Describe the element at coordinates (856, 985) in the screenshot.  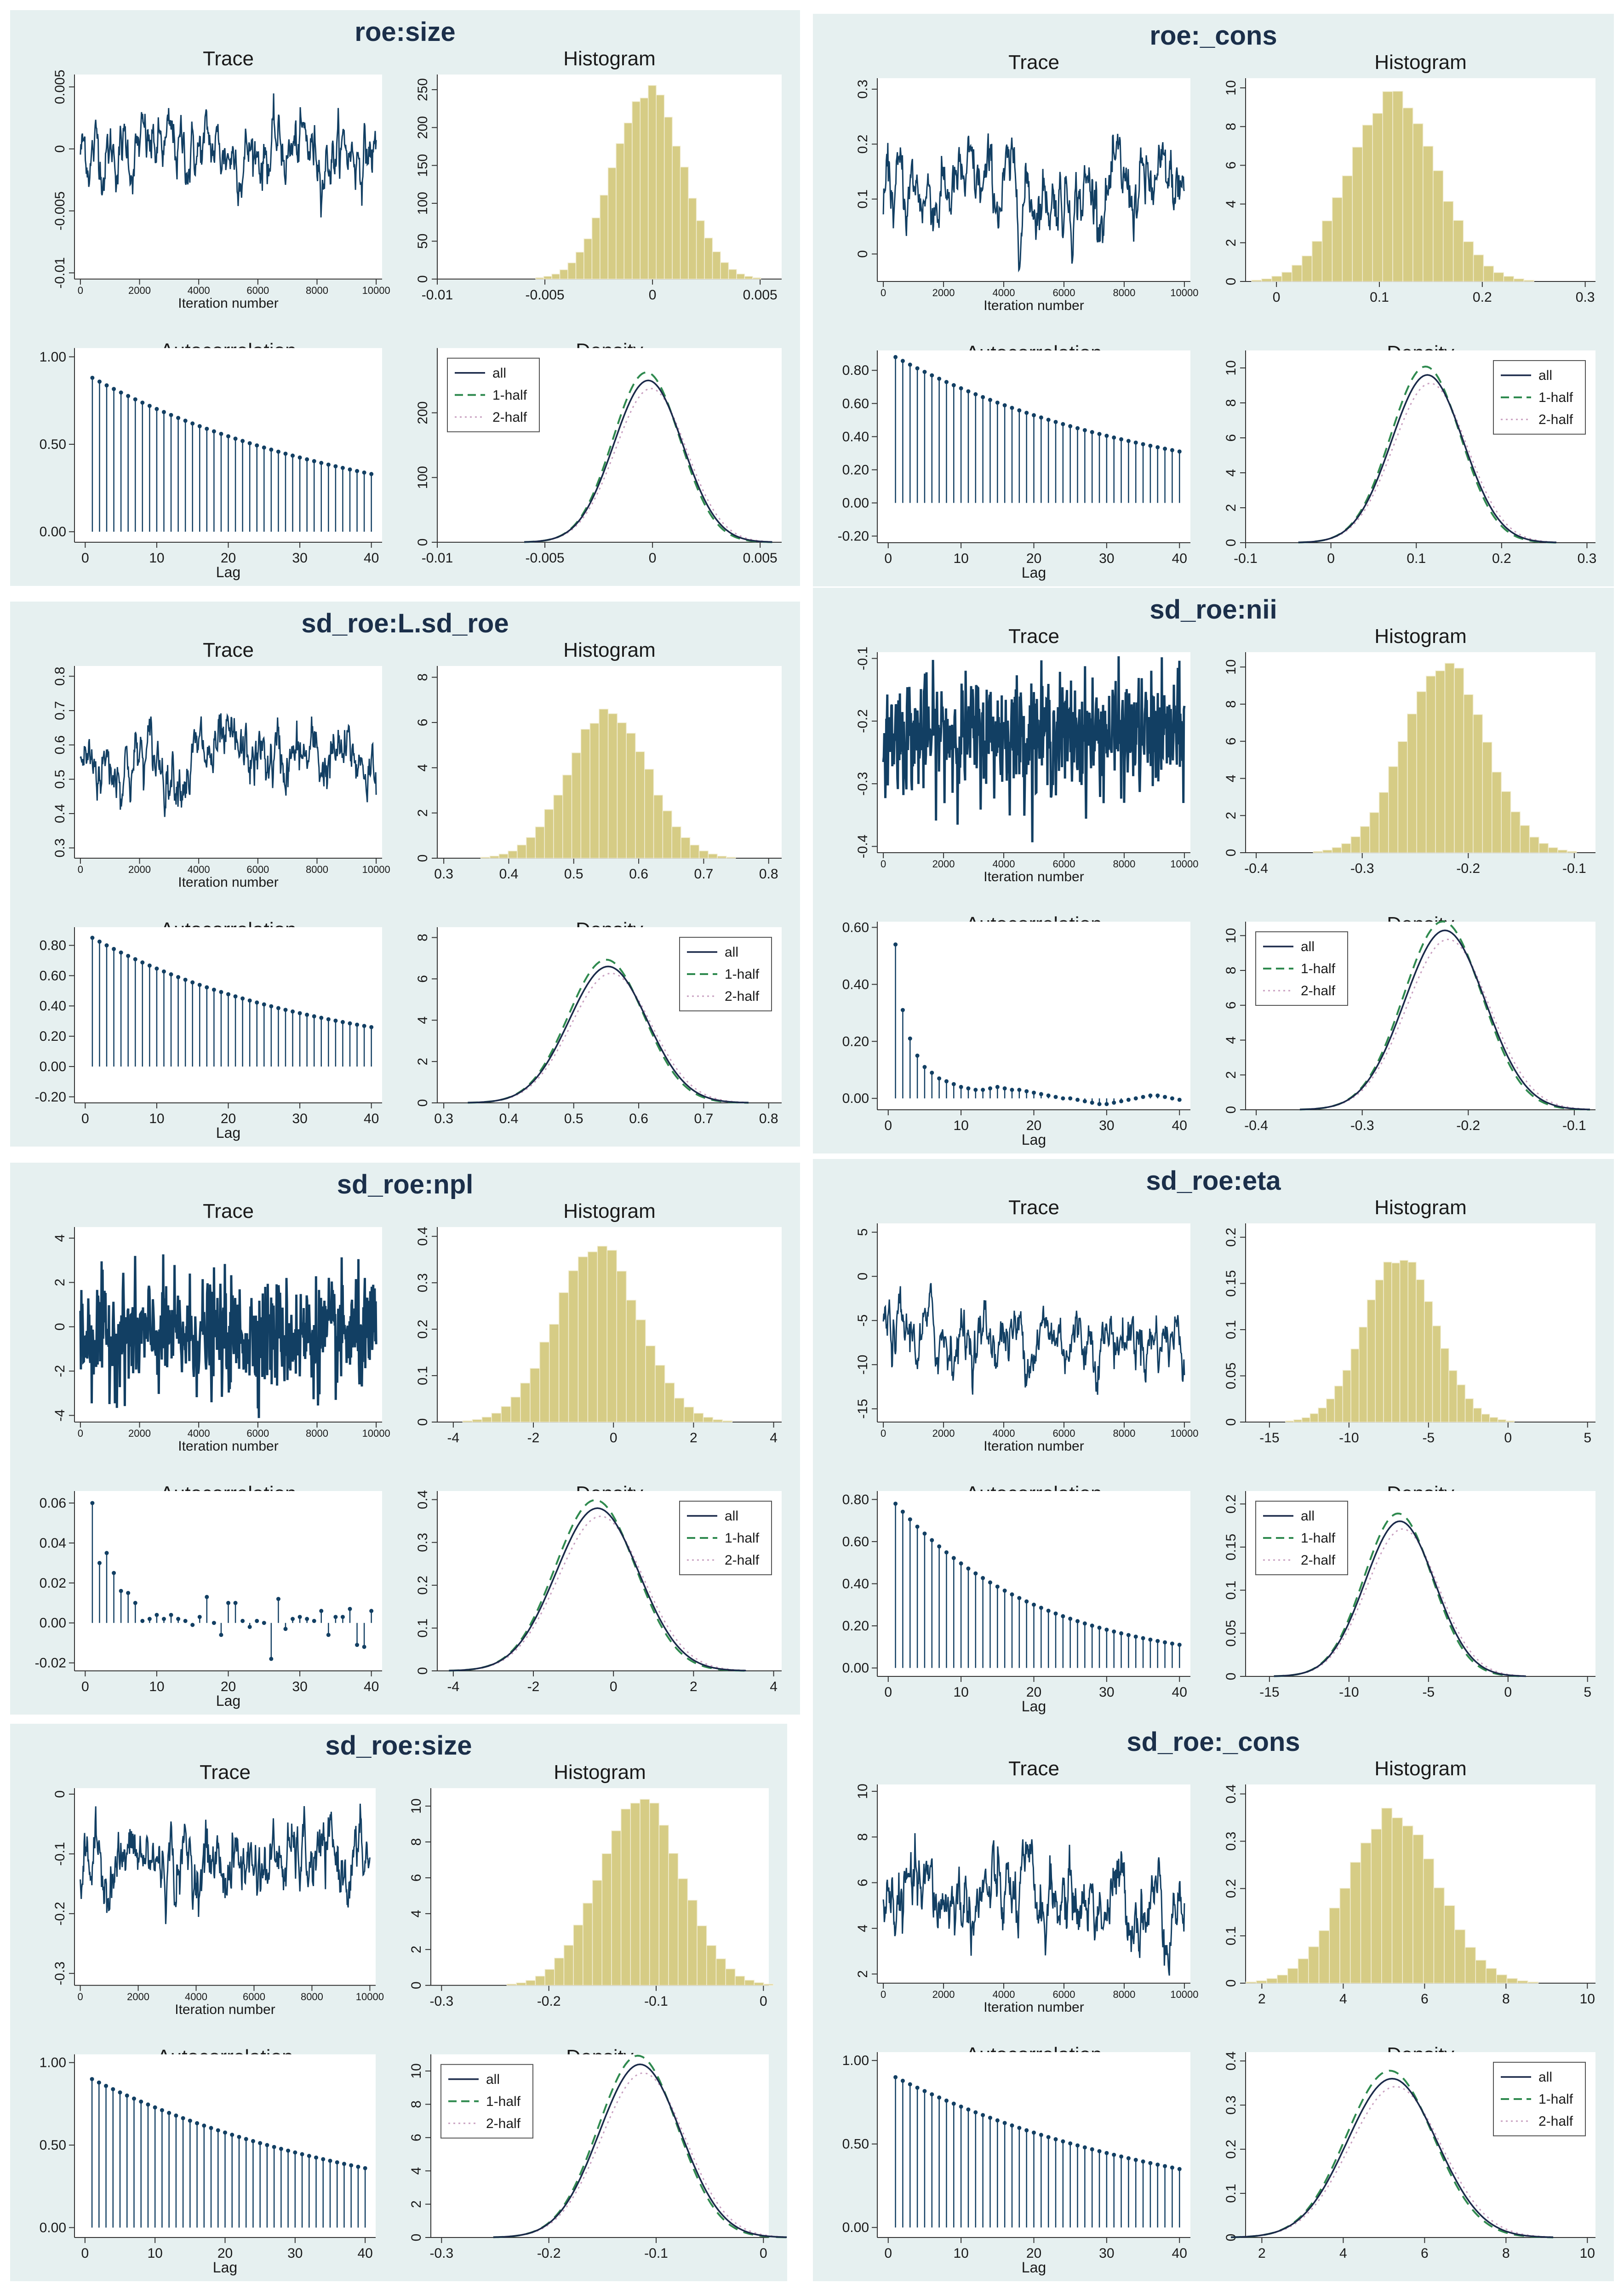
I see `y-tick-label: 0.40` at that location.